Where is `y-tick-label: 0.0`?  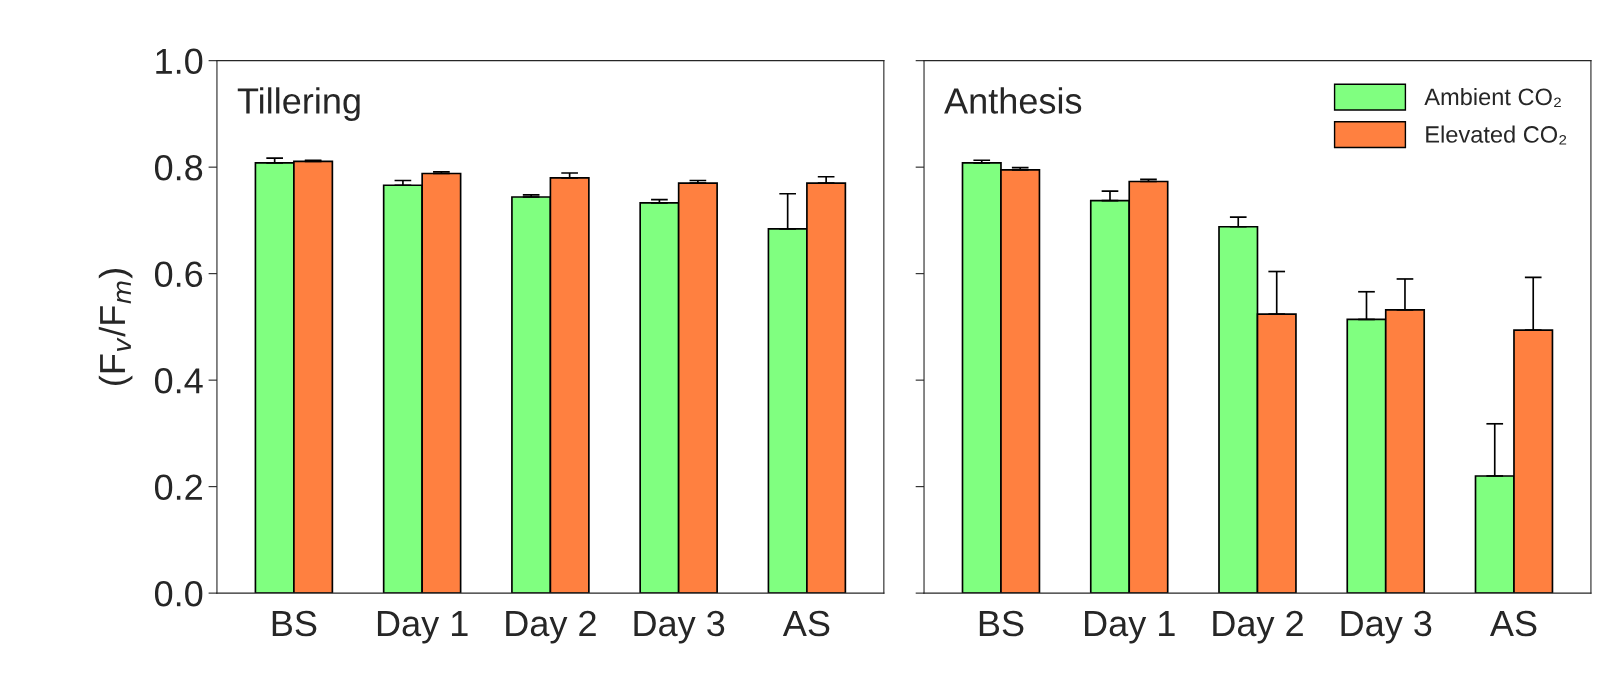
y-tick-label: 0.0 is located at coordinates (178, 593).